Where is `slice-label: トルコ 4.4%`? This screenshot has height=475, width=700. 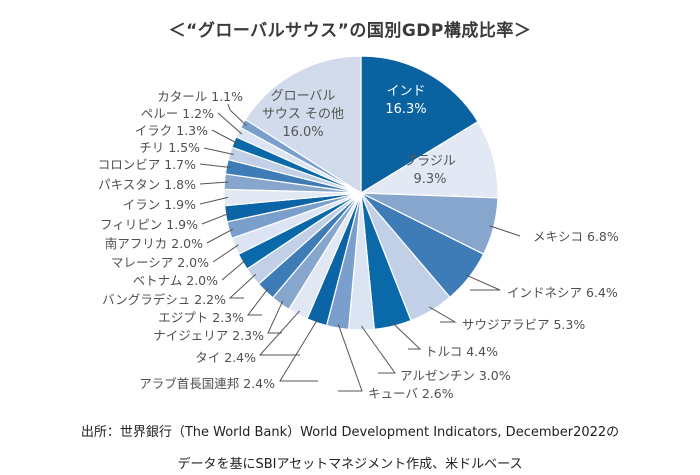
slice-label: トルコ 4.4% is located at coordinates (461, 351).